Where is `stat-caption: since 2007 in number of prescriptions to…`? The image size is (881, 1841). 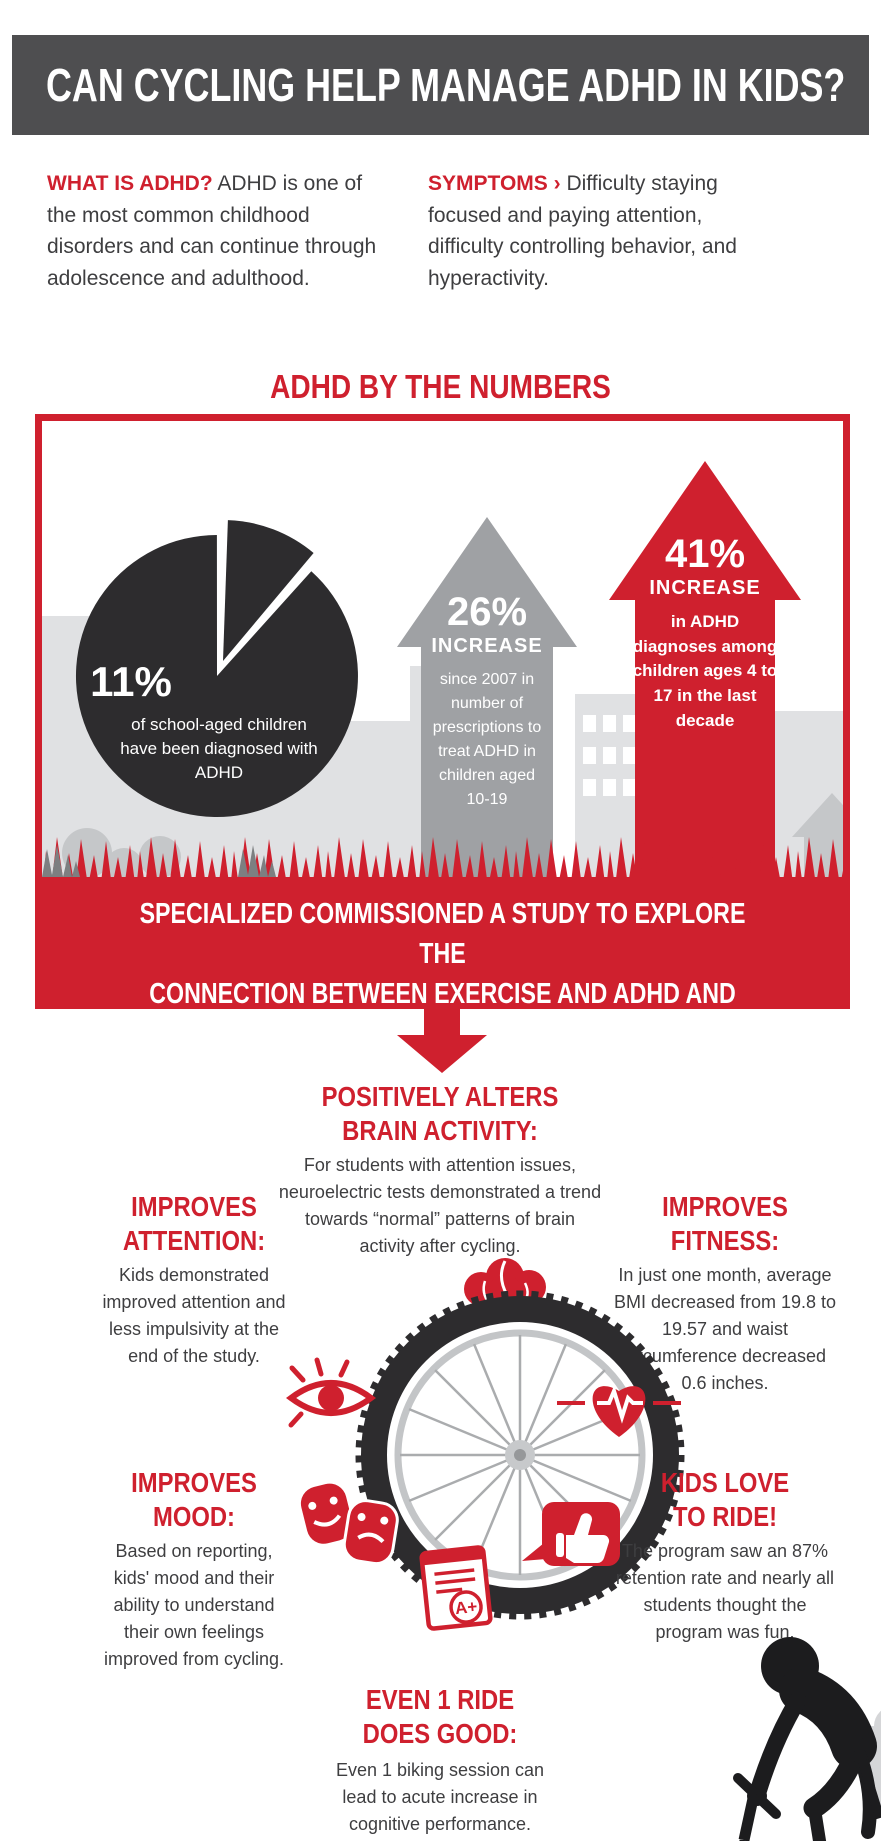
stat-caption: since 2007 in number of prescriptions to… is located at coordinates (487, 739).